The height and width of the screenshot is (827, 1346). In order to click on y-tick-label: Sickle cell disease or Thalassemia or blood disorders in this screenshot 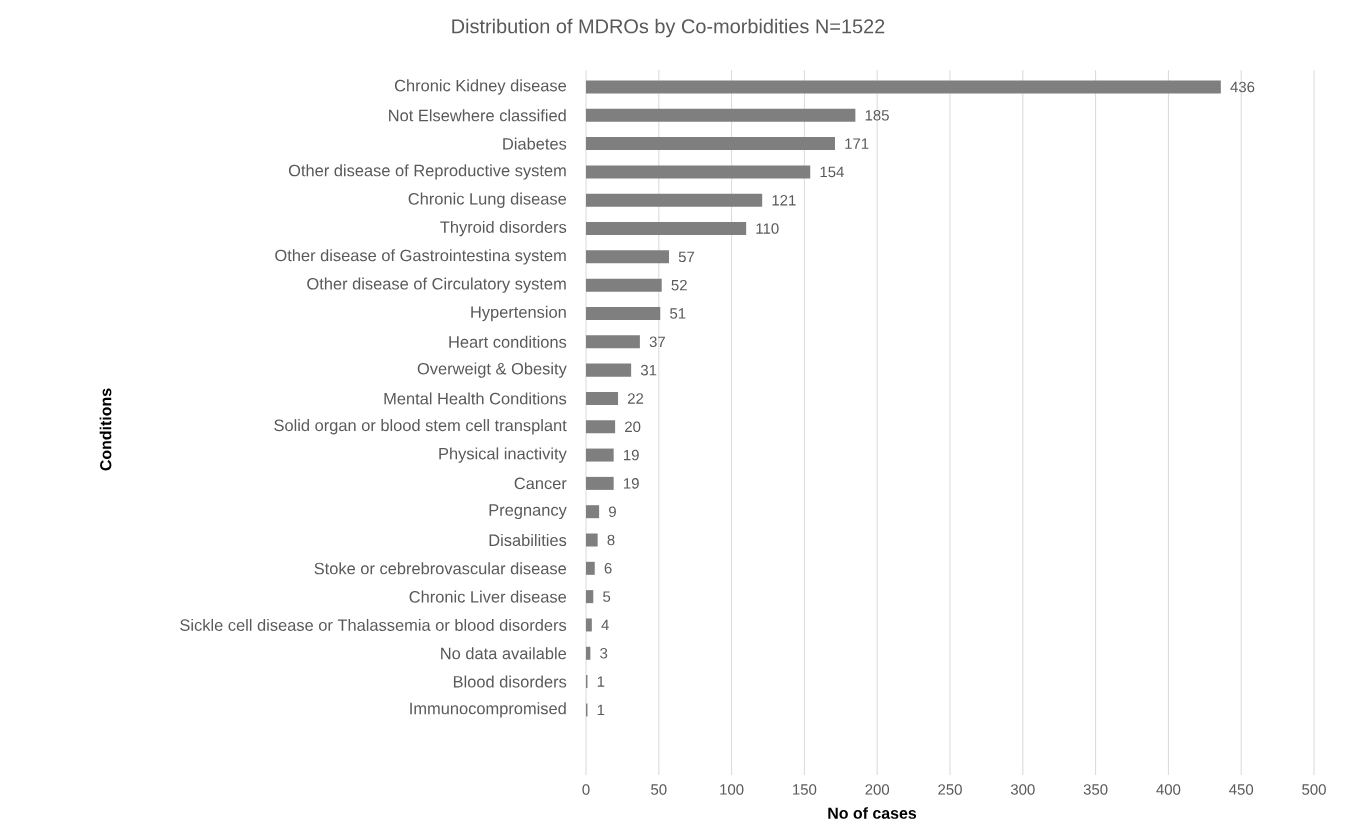, I will do `click(373, 624)`.